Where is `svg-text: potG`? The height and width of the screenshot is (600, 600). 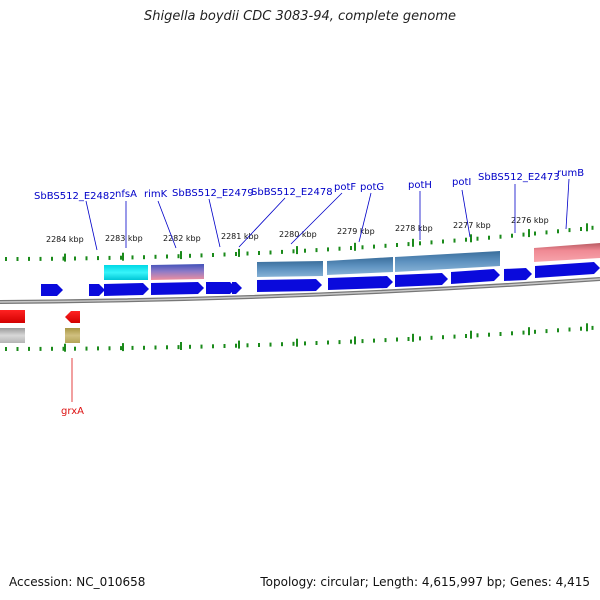
svg-text: potG is located at coordinates (372, 187).